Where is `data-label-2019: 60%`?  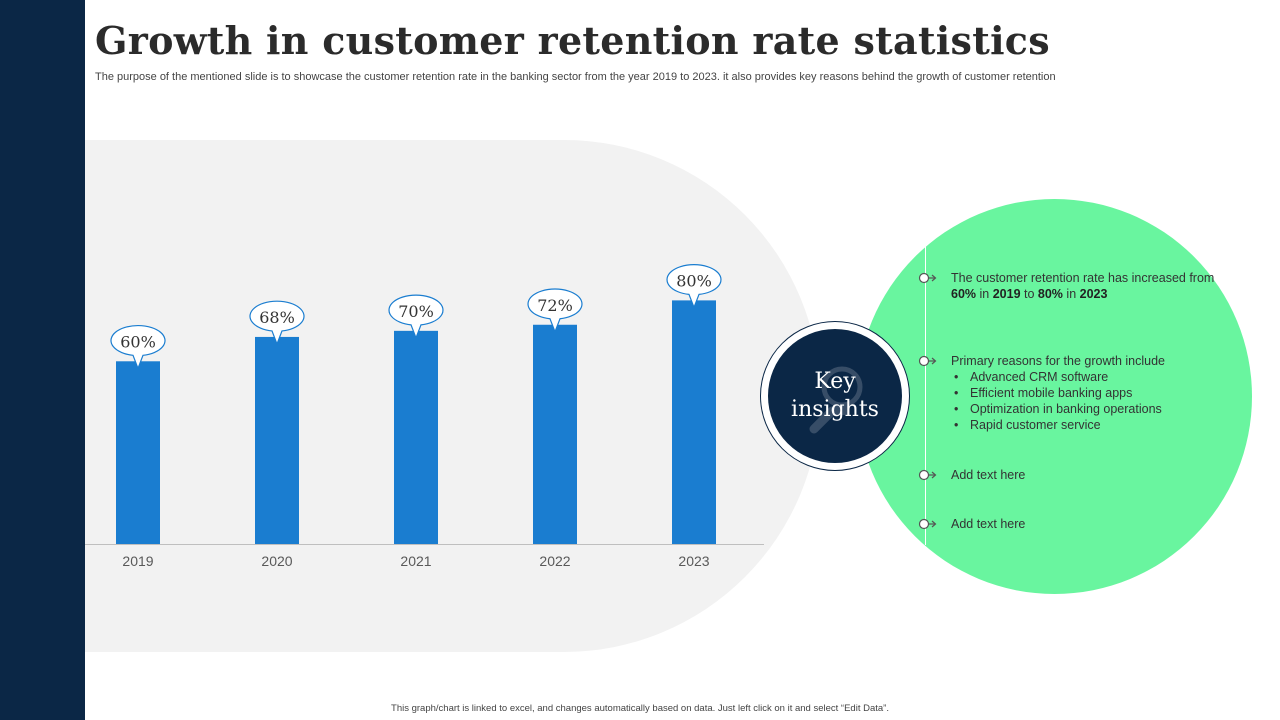
data-label-2019: 60% is located at coordinates (138, 341).